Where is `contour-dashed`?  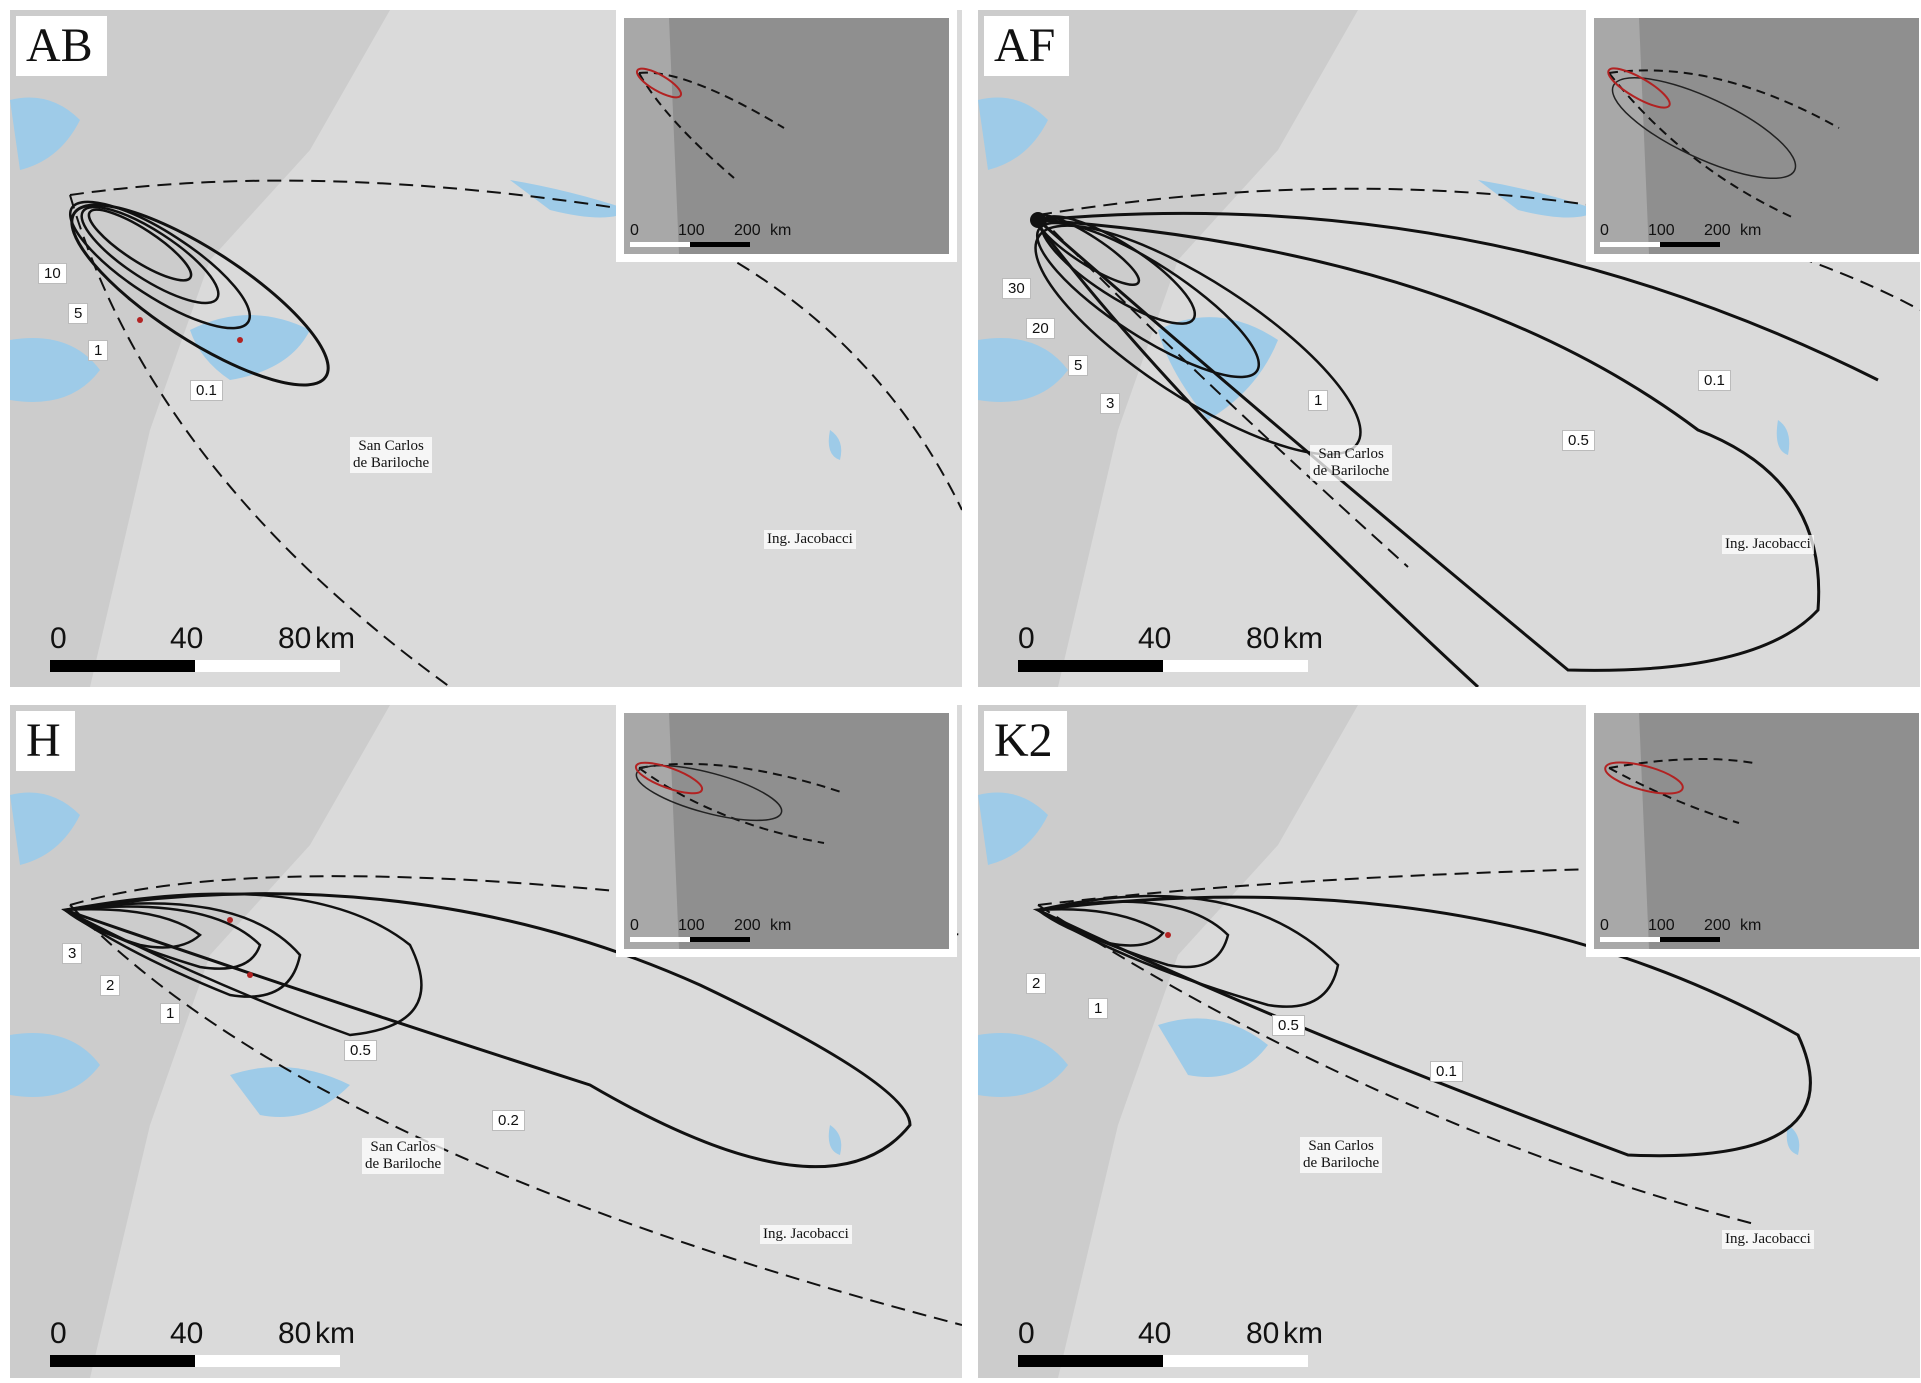
contour-dashed is located at coordinates (260, 440).